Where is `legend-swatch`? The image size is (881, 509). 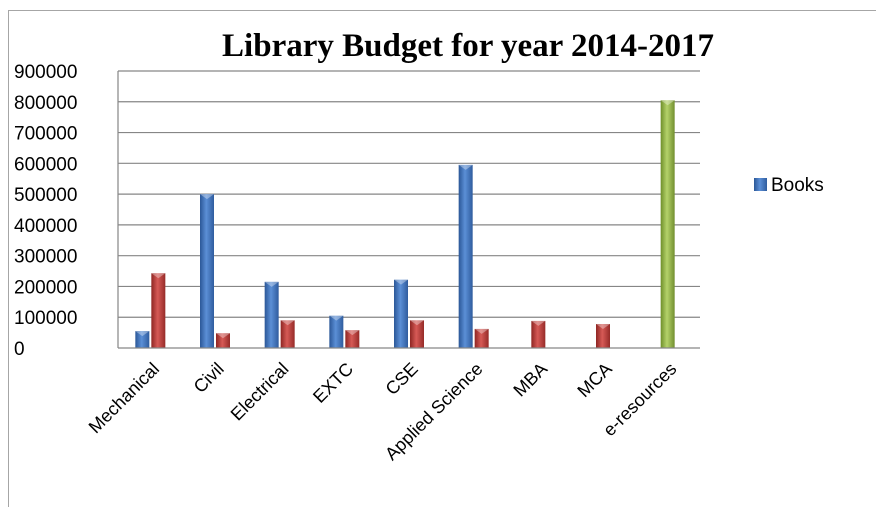
legend-swatch is located at coordinates (760, 184).